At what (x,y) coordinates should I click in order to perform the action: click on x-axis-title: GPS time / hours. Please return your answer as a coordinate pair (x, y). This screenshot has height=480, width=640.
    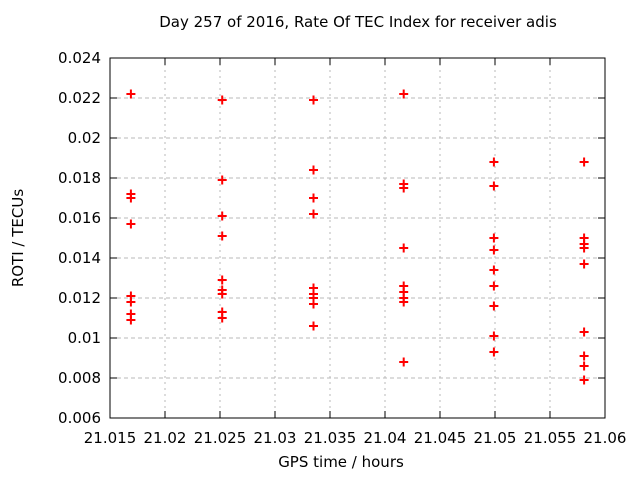
    Looking at the image, I should click on (341, 462).